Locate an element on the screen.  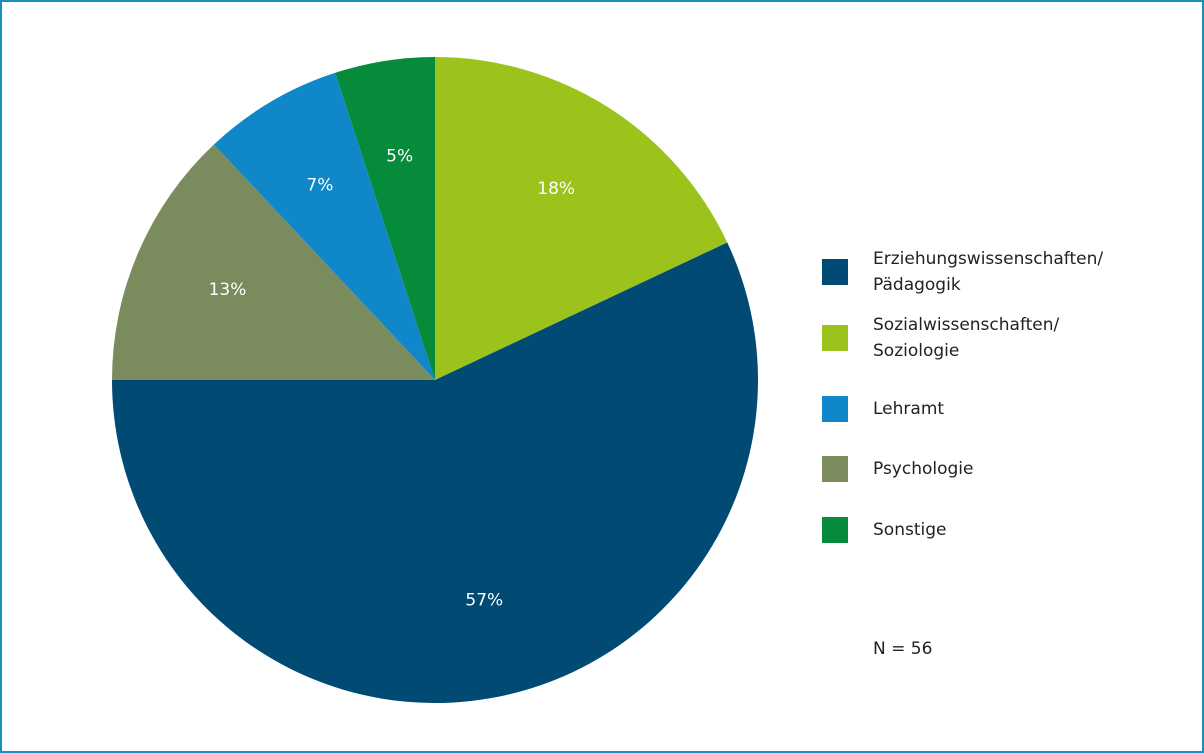
value-label: 5% is located at coordinates (399, 157).